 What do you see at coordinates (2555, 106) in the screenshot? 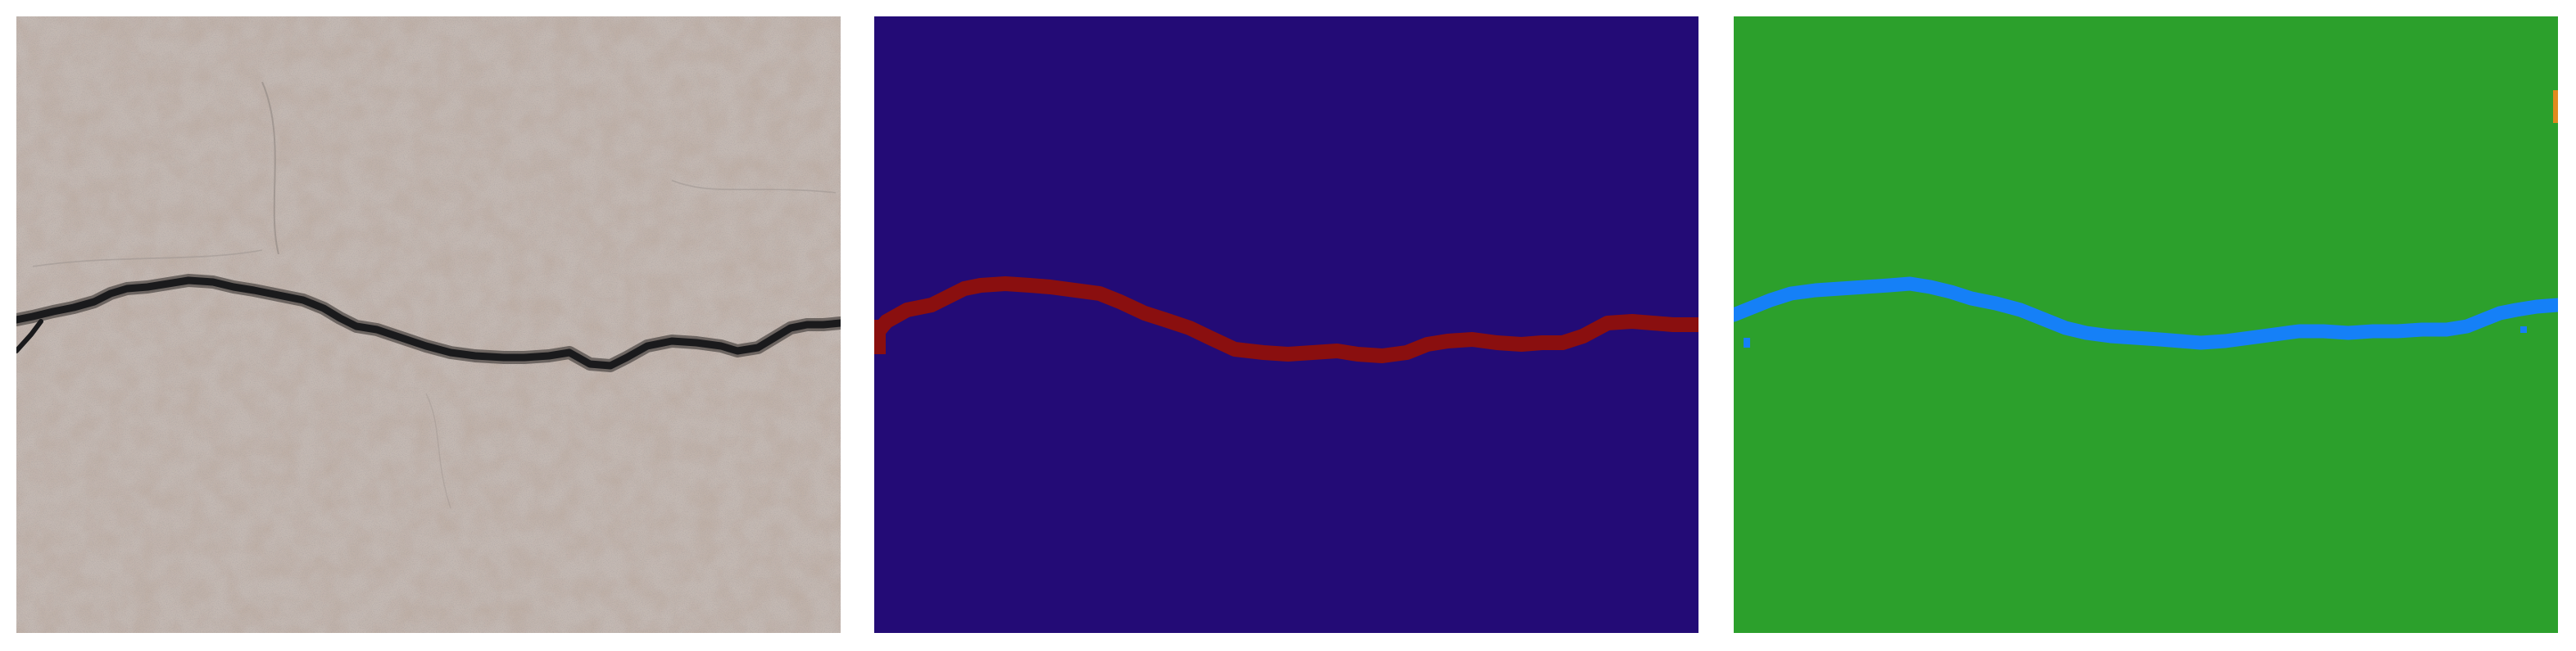
I see `prediction-edge-speck` at bounding box center [2555, 106].